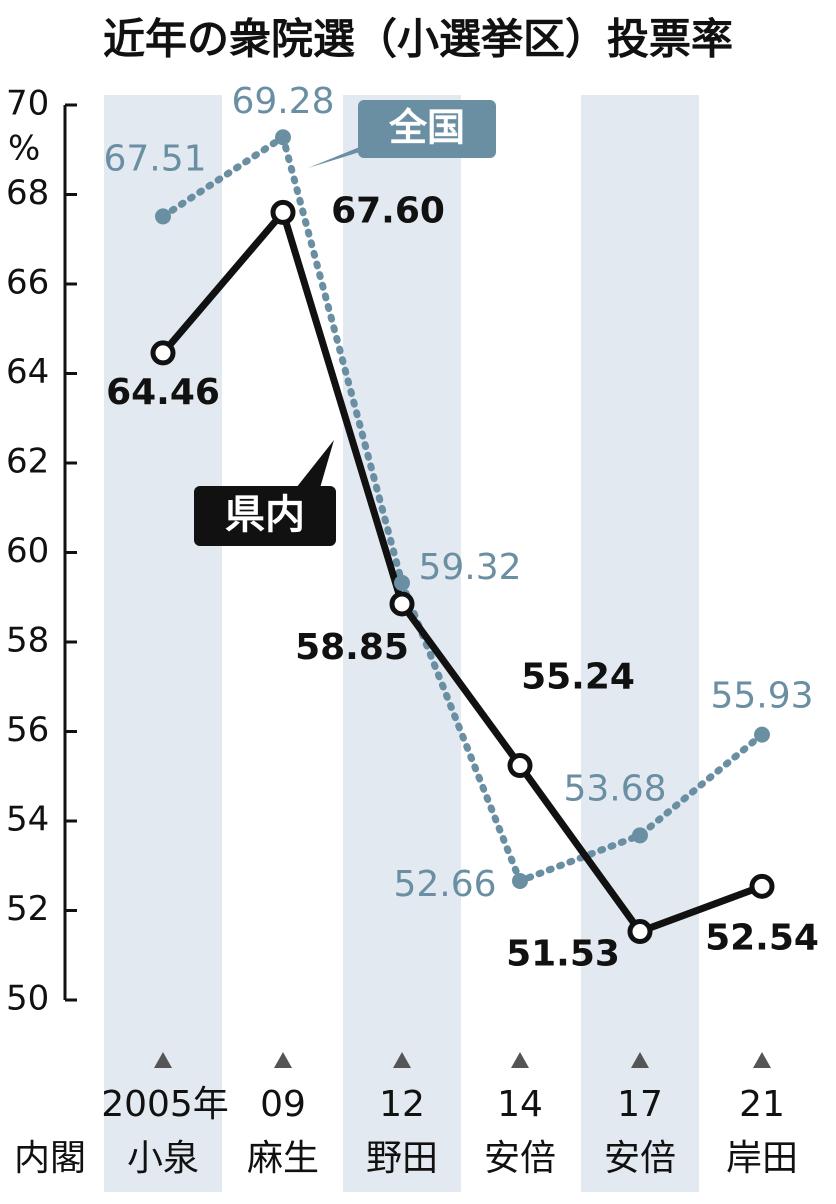 The height and width of the screenshot is (1204, 836). What do you see at coordinates (27, 193) in the screenshot?
I see `y-tick-label: 68` at bounding box center [27, 193].